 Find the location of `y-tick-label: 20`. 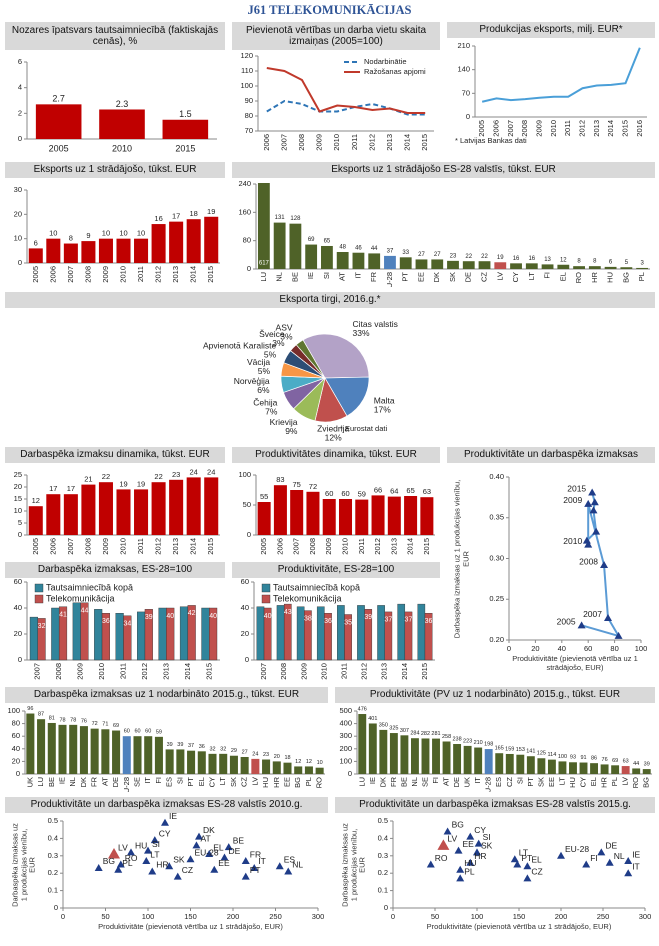

y-tick-label: 20 is located at coordinates (18, 486).